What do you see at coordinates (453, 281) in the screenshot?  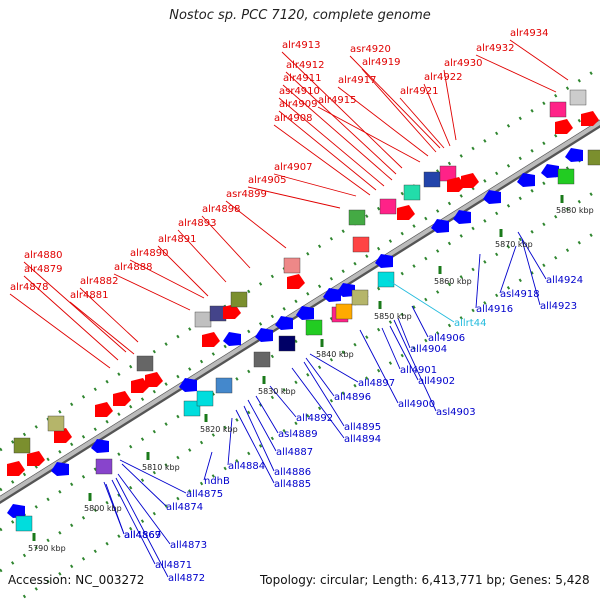 I see `scale-label: 5860 kbp` at bounding box center [453, 281].